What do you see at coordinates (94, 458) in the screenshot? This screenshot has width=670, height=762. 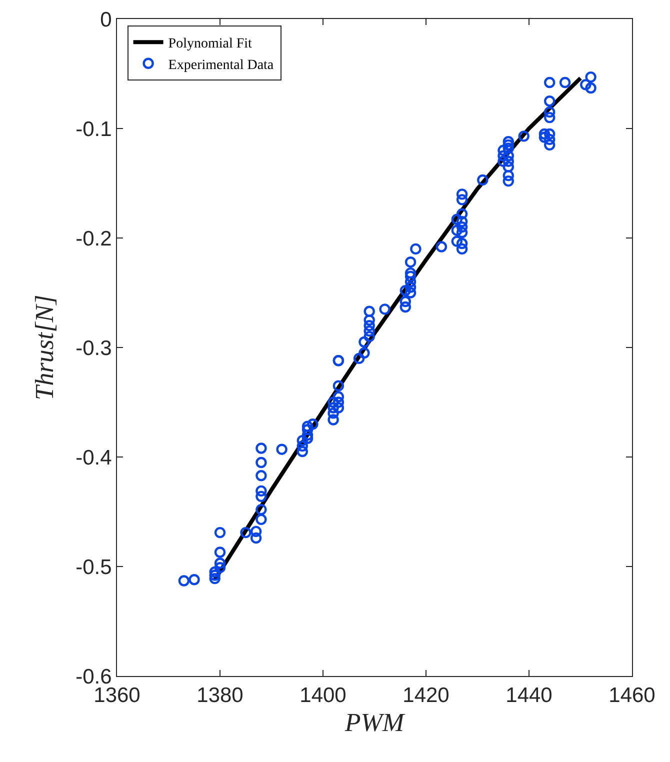 I see `y-tick-label: -0.4` at bounding box center [94, 458].